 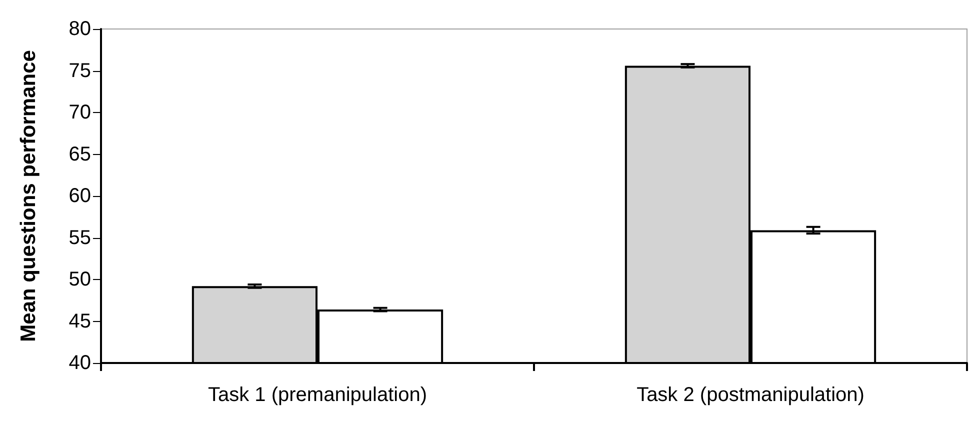 I want to click on y-tick-label: 80, so click(x=79, y=29).